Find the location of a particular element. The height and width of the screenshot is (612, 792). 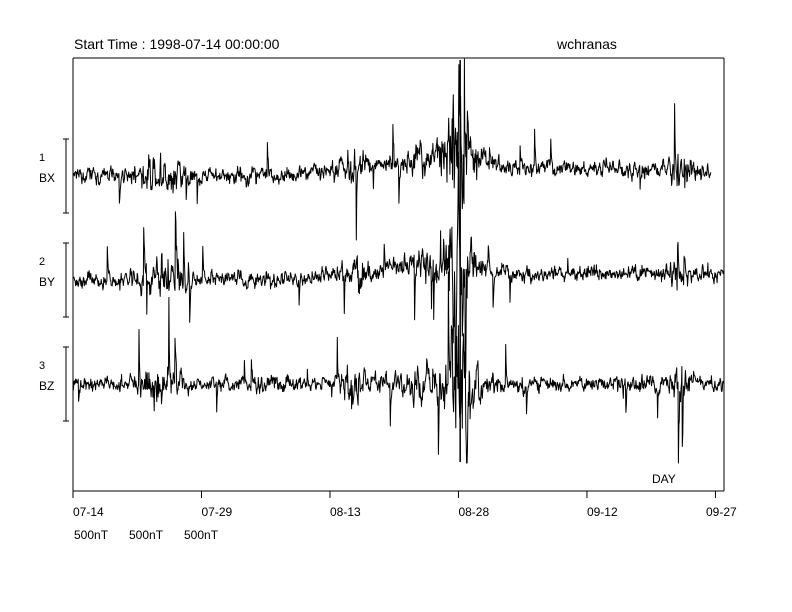

series-index-bz: 3 is located at coordinates (42, 366).